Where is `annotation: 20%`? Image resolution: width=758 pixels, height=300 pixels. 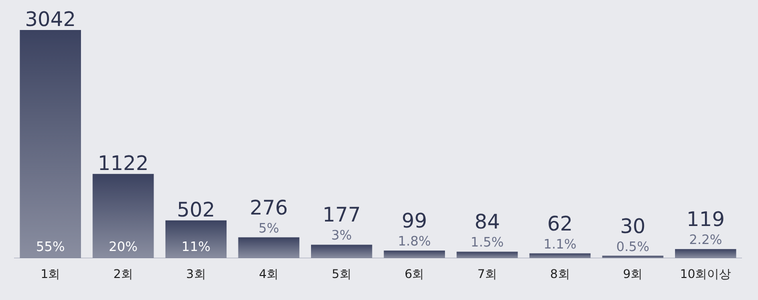
annotation: 20% is located at coordinates (123, 247).